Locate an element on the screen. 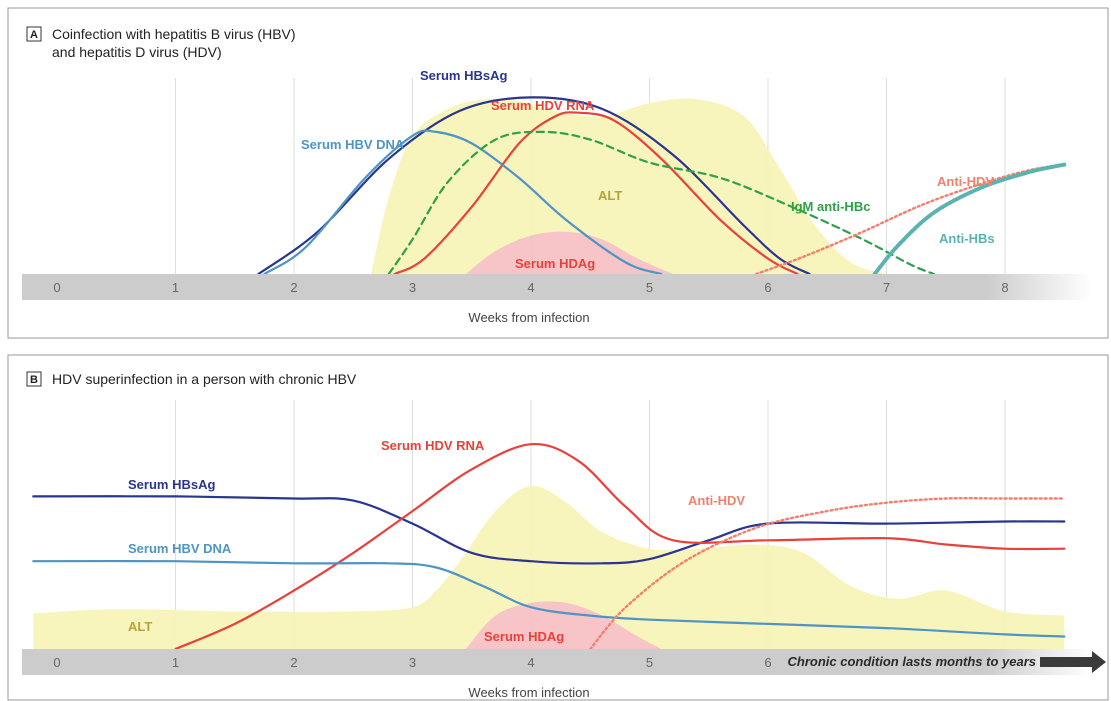 The height and width of the screenshot is (701, 1111). tick-a-3: 3 is located at coordinates (412, 287).